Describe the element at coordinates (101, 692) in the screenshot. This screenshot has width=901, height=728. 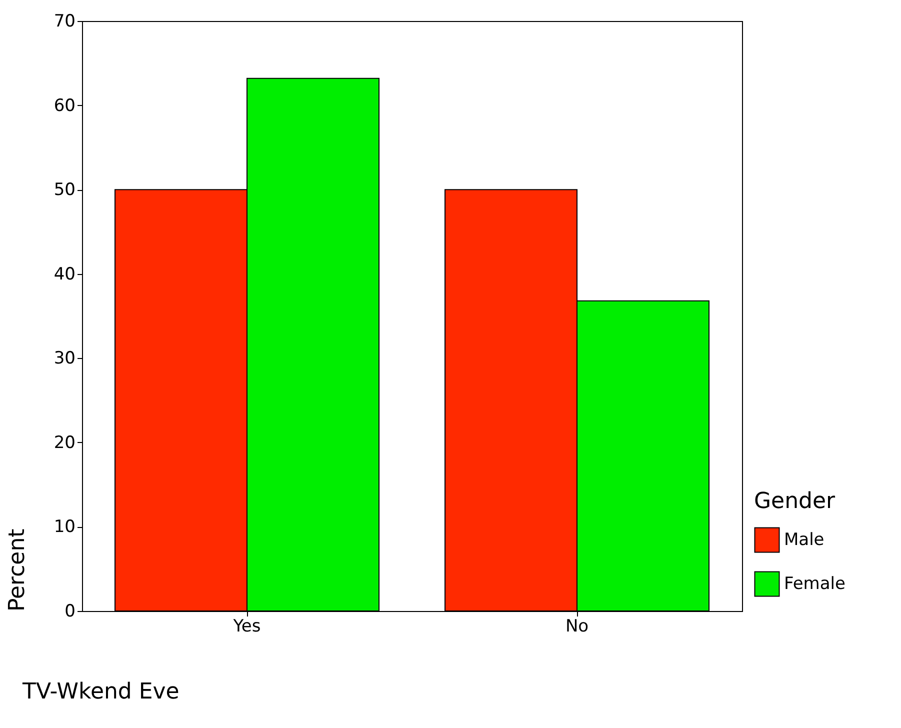
I see `x-axis-title: TV-Wkend Eve` at that location.